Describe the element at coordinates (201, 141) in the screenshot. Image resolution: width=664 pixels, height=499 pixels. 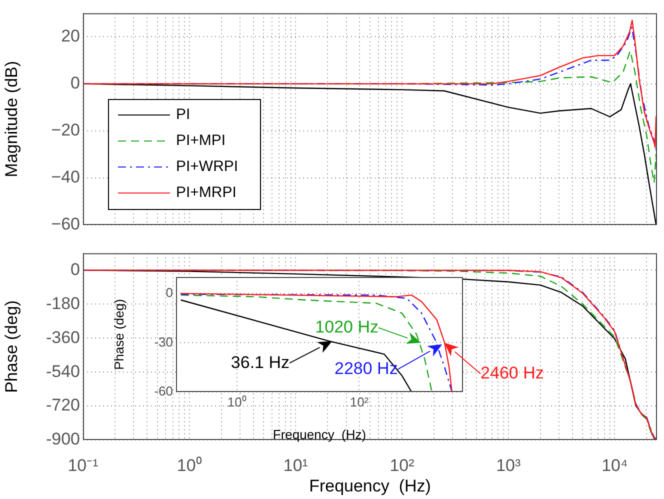
I see `legend-label: PI+MPI` at that location.